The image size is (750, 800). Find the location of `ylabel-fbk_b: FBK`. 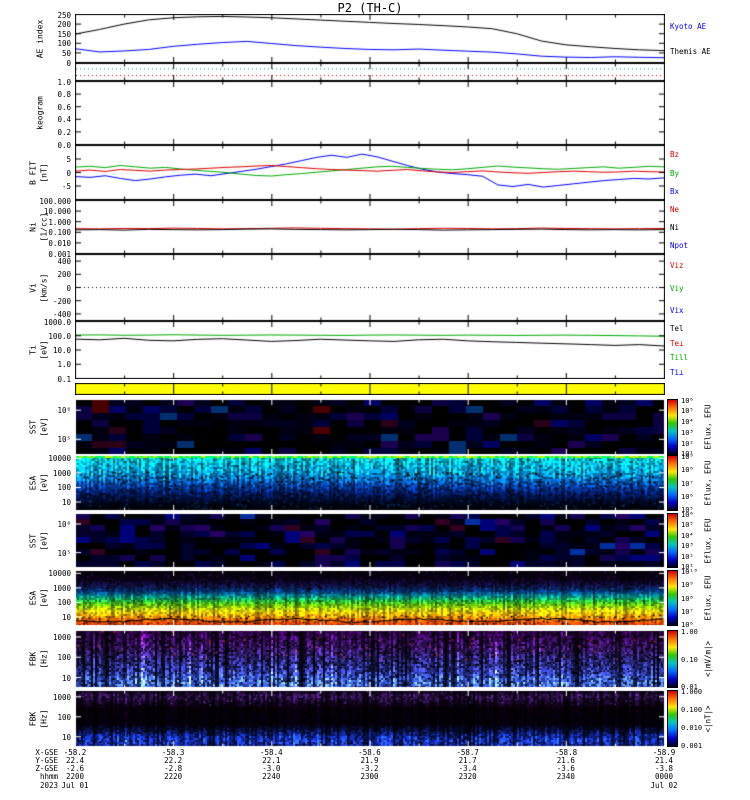

ylabel-fbk_b: FBK is located at coordinates (33, 718).